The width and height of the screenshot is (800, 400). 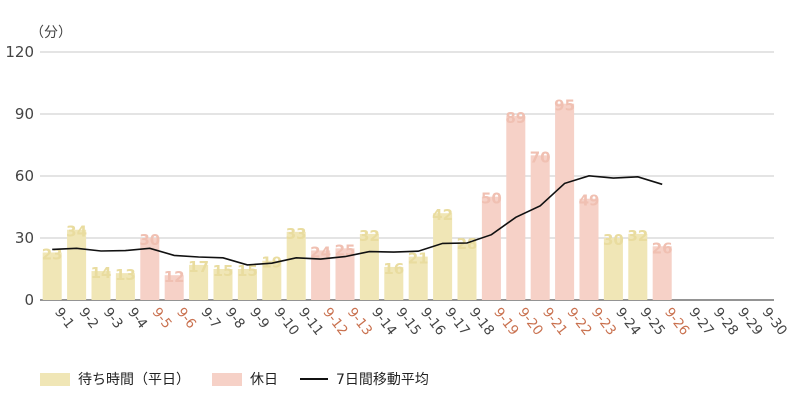 I want to click on data-label: 28, so click(x=467, y=244).